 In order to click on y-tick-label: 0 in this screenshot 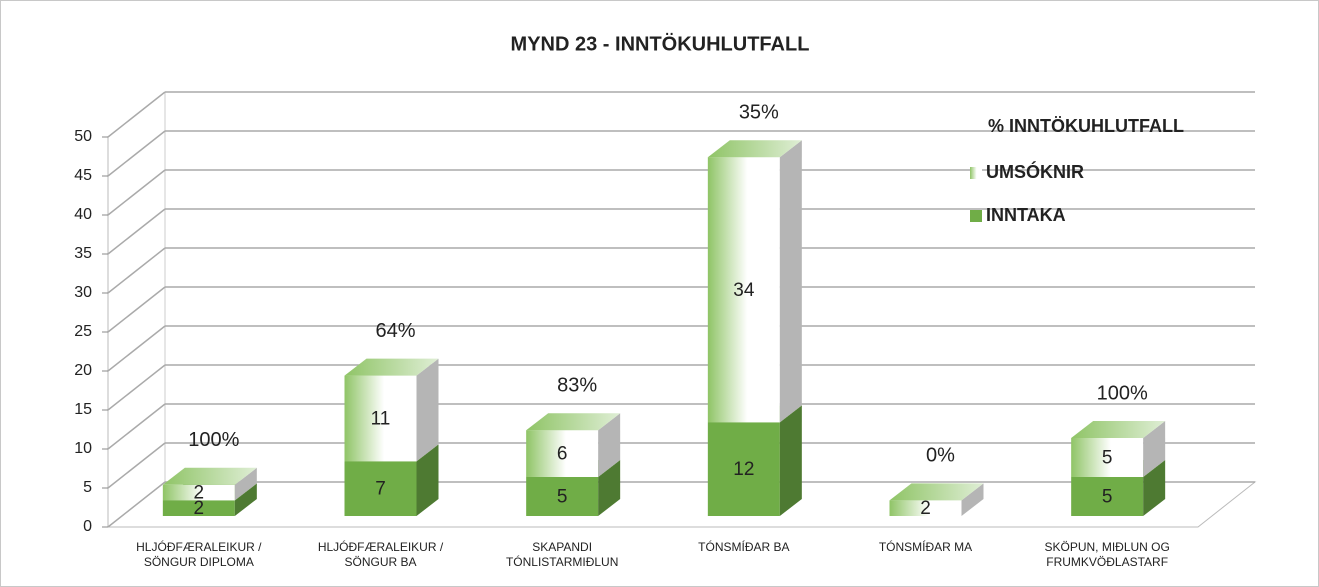, I will do `click(87, 526)`.